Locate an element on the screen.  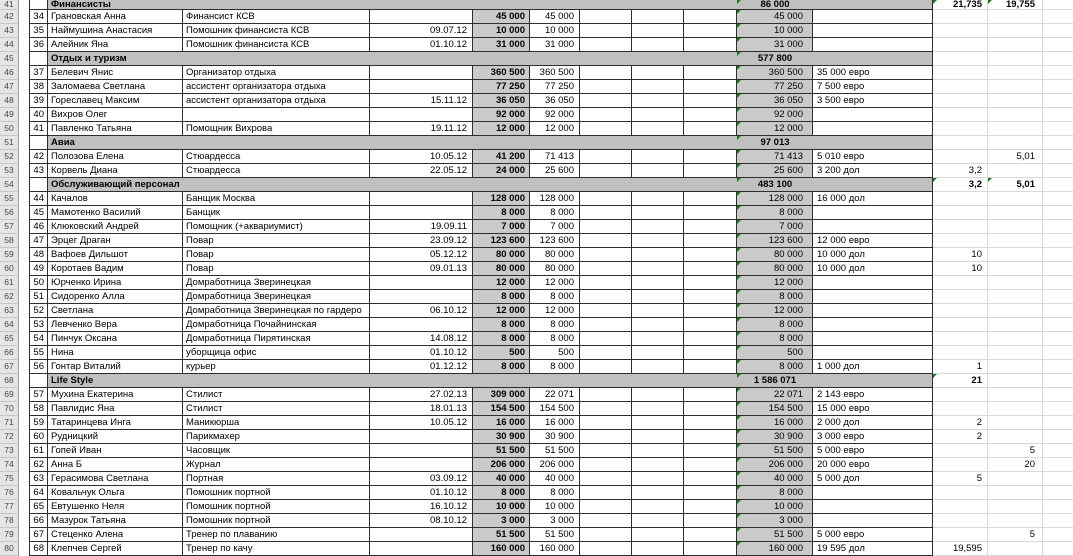
cell-name: Заломаева Светлана is located at coordinates (115, 87).